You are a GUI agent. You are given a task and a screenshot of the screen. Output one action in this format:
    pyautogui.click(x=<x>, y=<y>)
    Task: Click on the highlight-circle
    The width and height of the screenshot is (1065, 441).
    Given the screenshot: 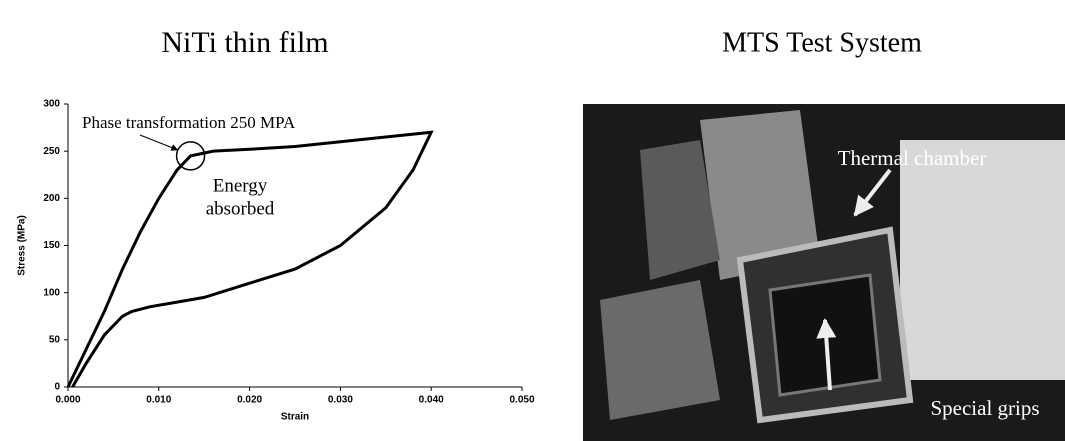 What is the action you would take?
    pyautogui.click(x=190, y=156)
    